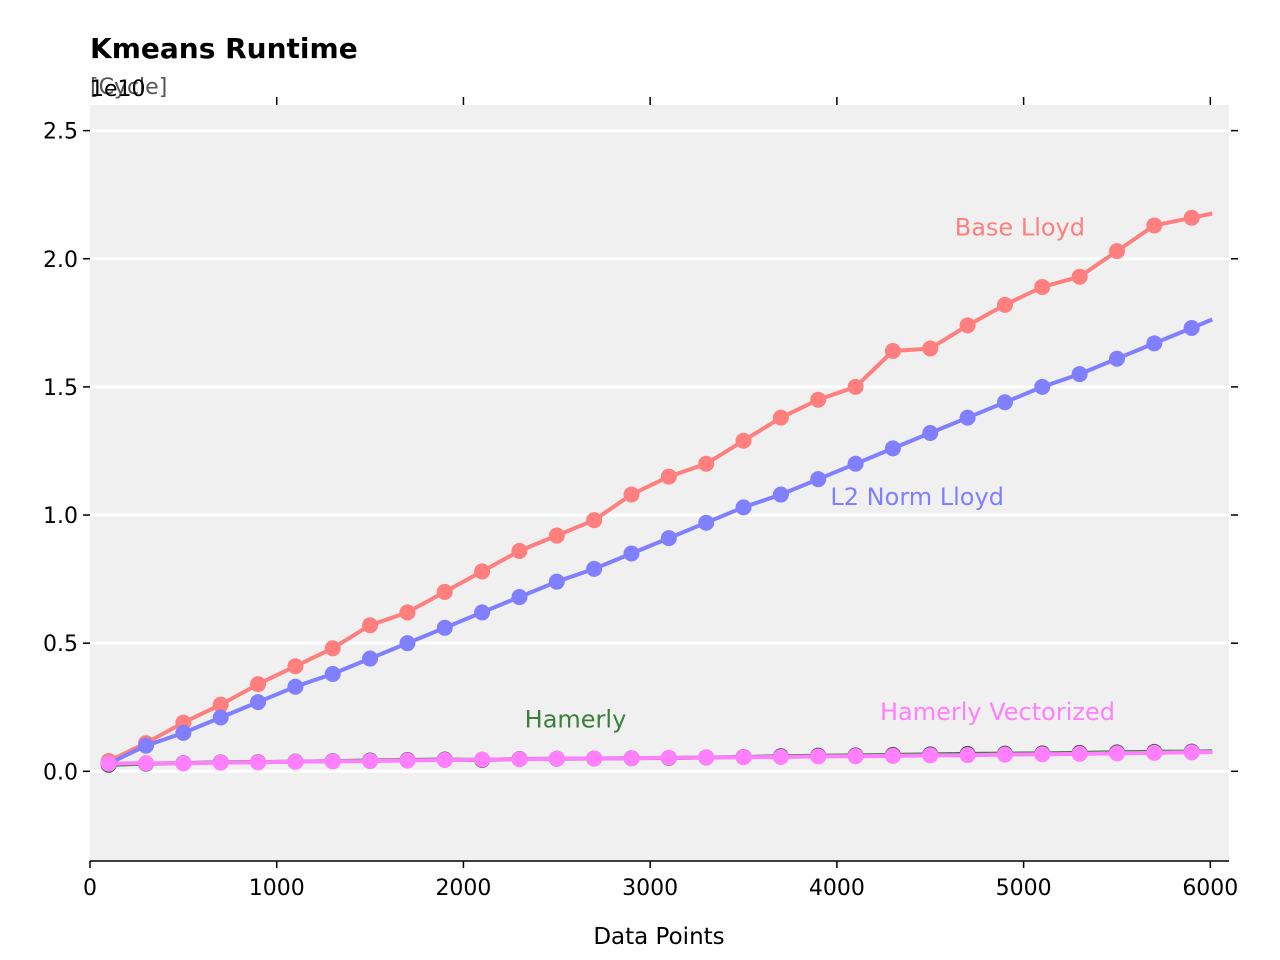 Image resolution: width=1280 pixels, height=960 pixels. Describe the element at coordinates (60, 388) in the screenshot. I see `y-tick-label-3: 1.5` at that location.